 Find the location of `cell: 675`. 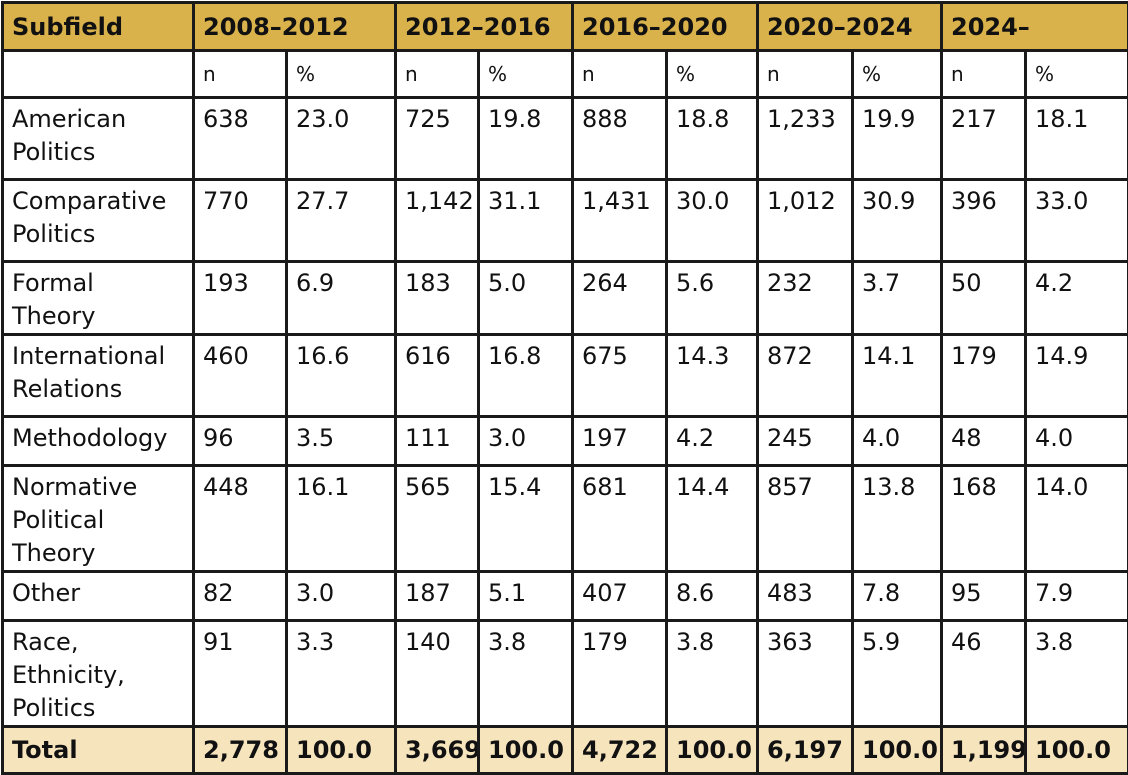

cell: 675 is located at coordinates (620, 376).